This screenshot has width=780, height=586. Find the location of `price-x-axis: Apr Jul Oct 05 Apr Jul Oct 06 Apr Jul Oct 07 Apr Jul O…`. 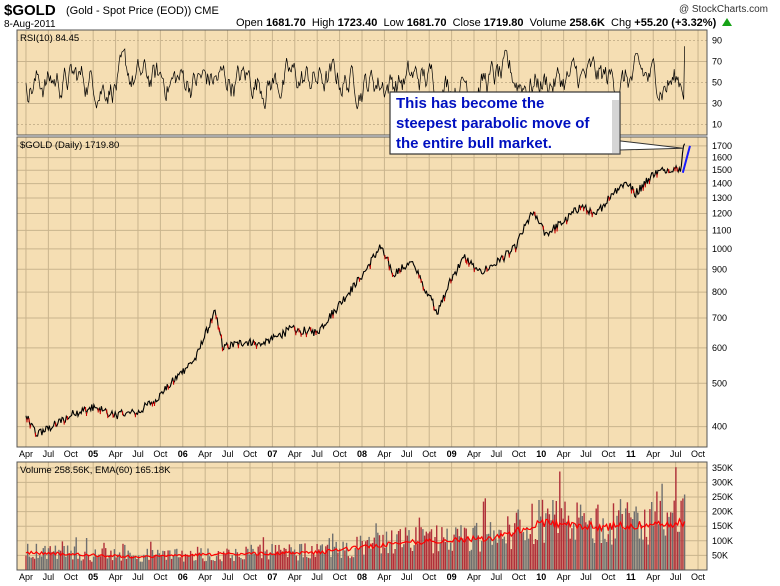

price-x-axis: Apr Jul Oct 05 Apr Jul Oct 06 Apr Jul Oct 07 Apr Jul O… is located at coordinates (362, 454).